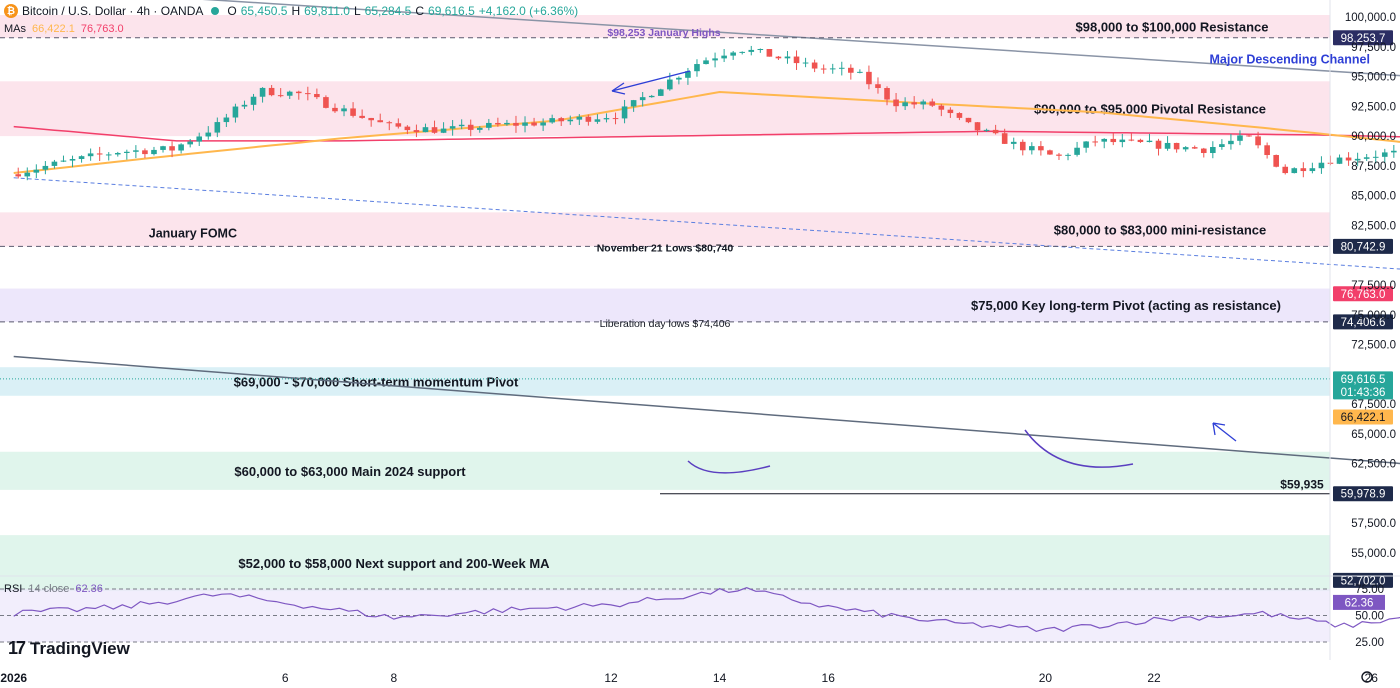  Describe the element at coordinates (64, 29) in the screenshot. I see `ma-legend: MAs 66,422.1 76,763.0` at that location.